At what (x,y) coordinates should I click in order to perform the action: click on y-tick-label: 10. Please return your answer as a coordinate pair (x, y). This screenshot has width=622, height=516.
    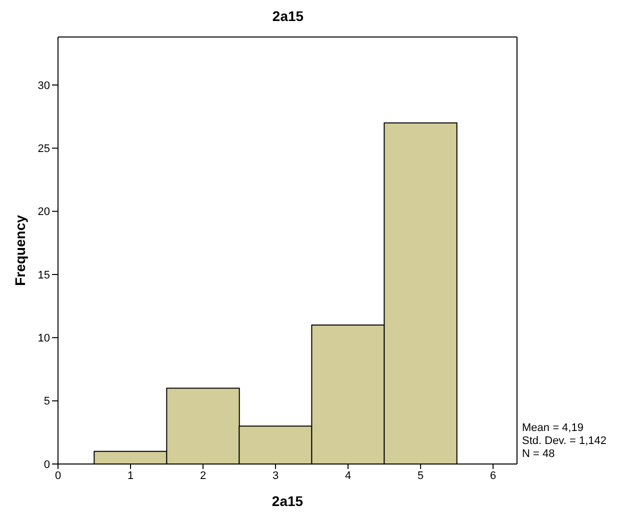
    Looking at the image, I should click on (44, 338).